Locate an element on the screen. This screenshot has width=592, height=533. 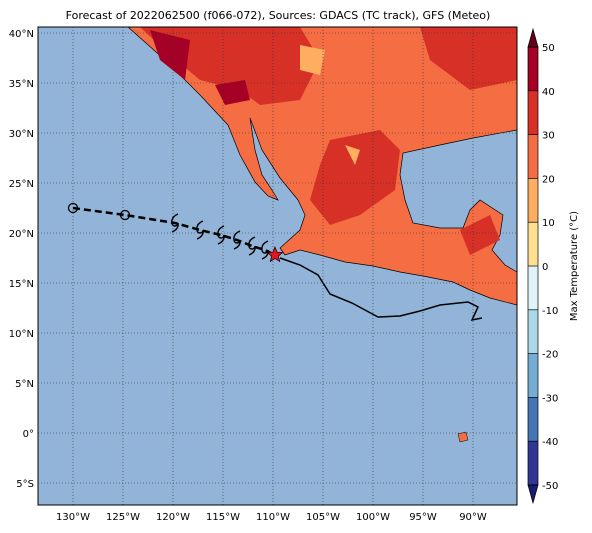
x-tick-label: 130°W is located at coordinates (73, 517).